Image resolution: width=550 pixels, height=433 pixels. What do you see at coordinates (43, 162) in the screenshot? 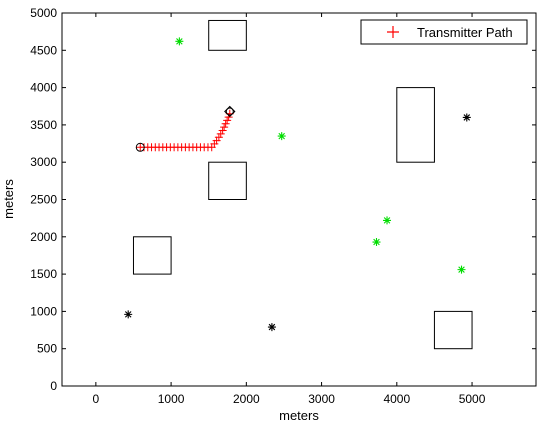
I see `y-tick-label: 3000` at bounding box center [43, 162].